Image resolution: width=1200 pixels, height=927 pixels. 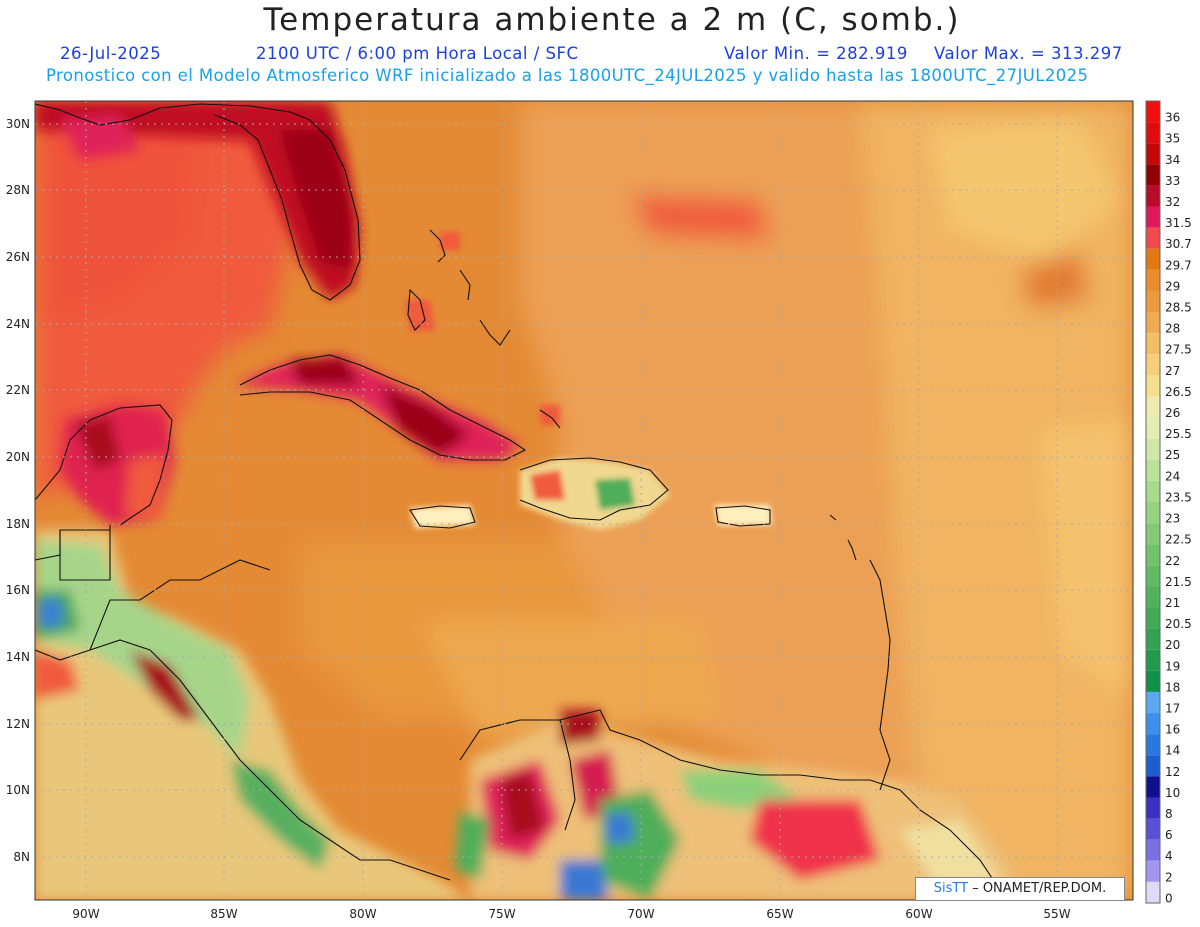 I want to click on lon-label: 75W, so click(x=501, y=914).